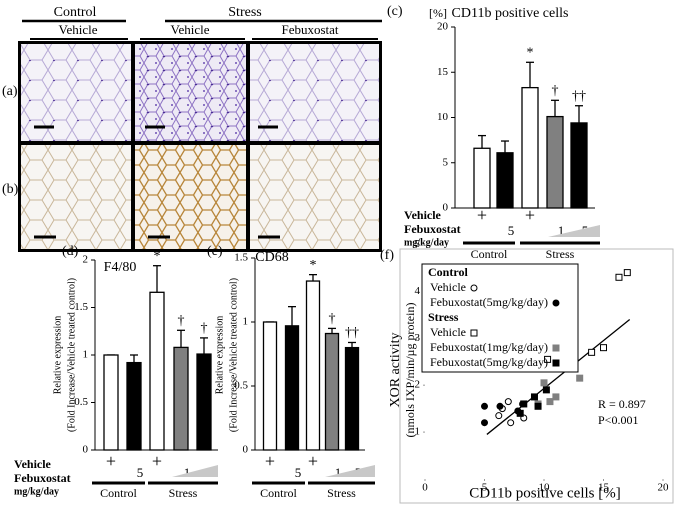  I want to click on y-unit: [%], so click(438, 13).